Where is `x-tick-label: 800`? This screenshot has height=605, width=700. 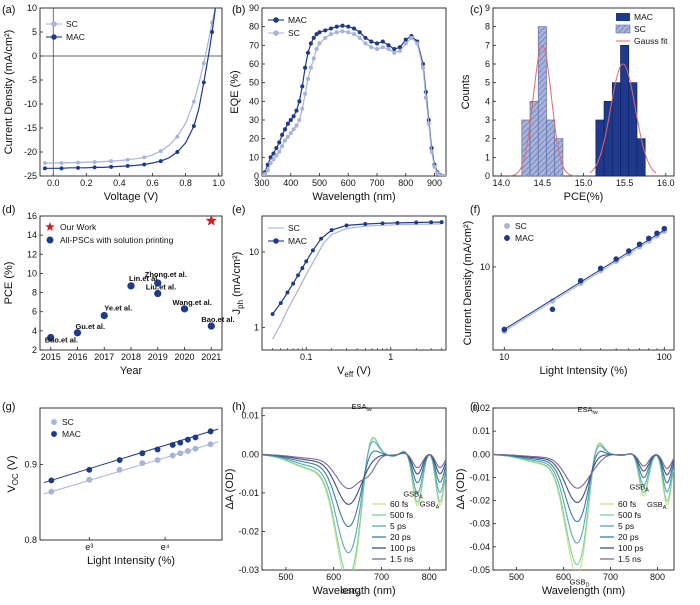 x-tick-label: 800 is located at coordinates (657, 577).